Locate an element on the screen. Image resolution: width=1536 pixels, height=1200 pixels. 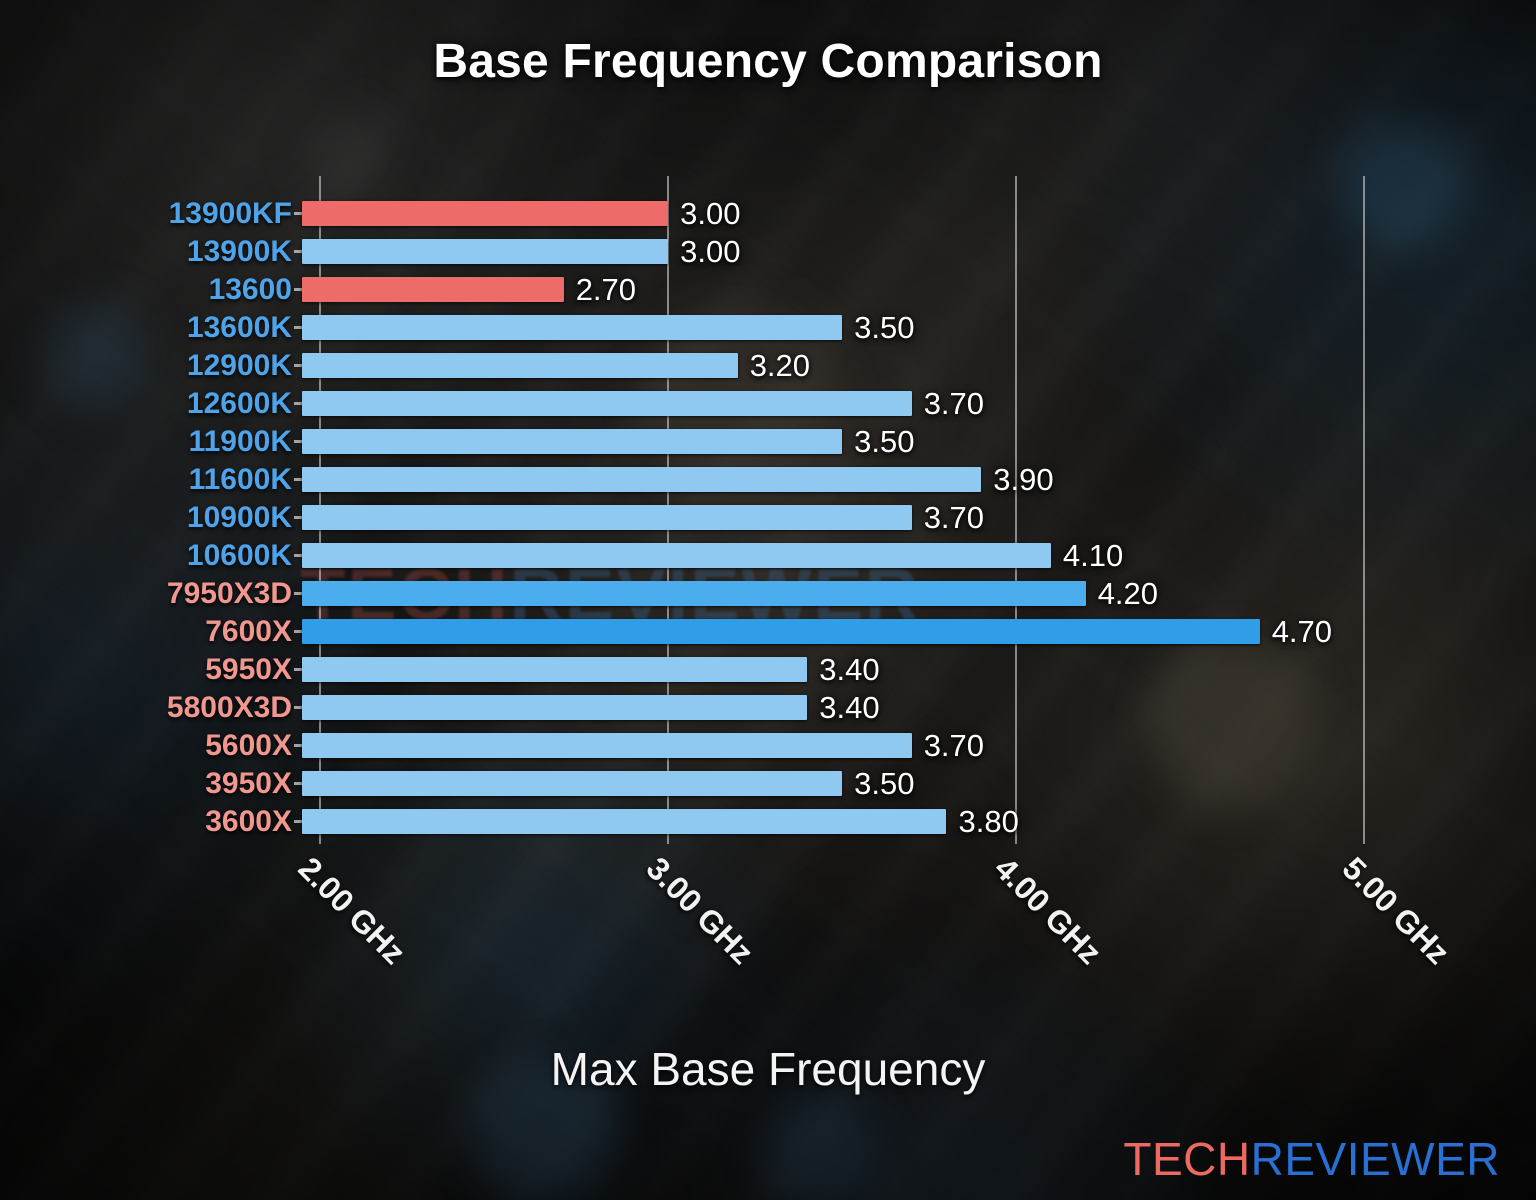
bar-value-10900K: 3.70 is located at coordinates (954, 517).